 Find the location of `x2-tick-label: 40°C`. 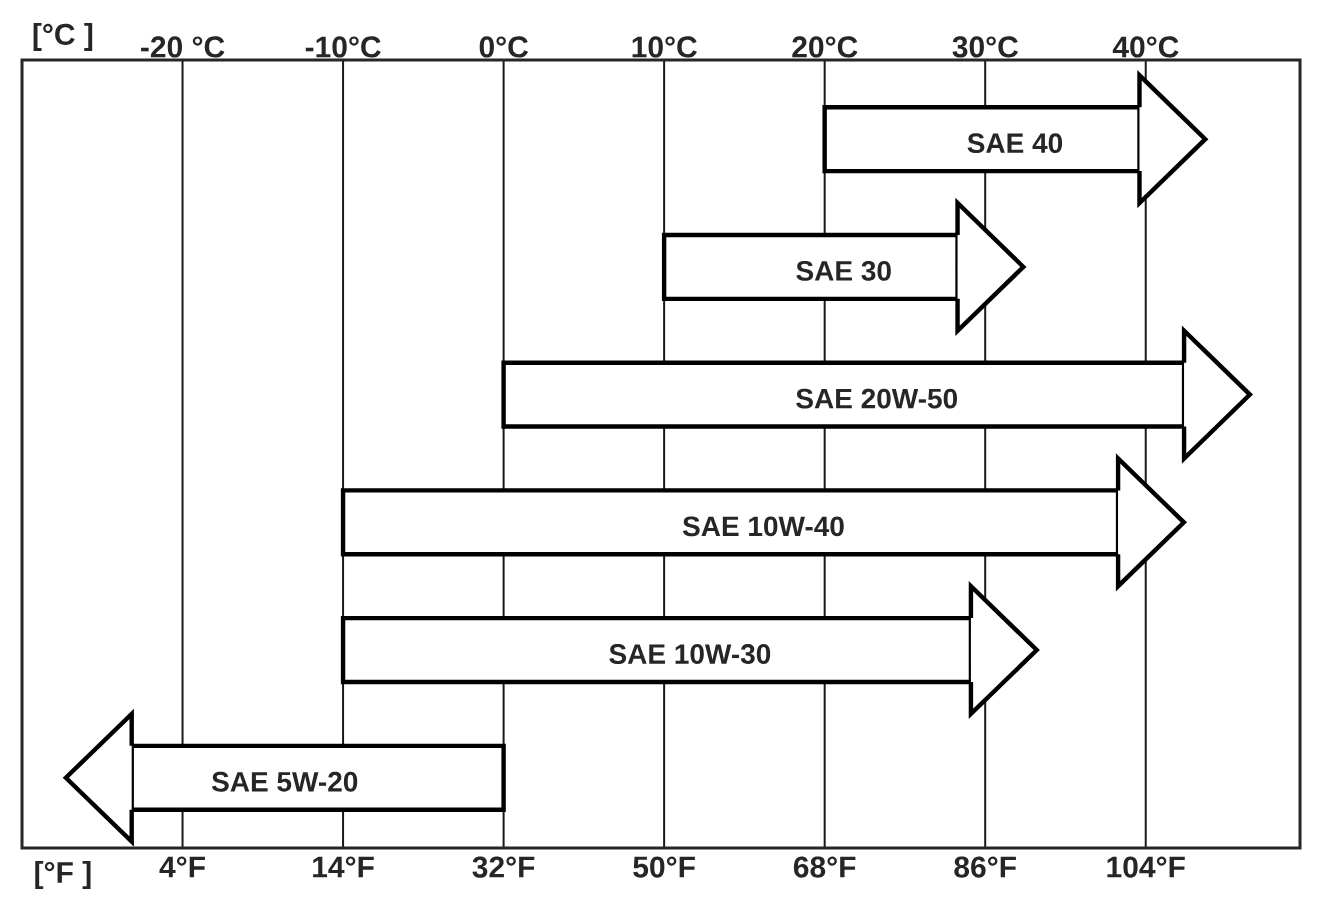

x2-tick-label: 40°C is located at coordinates (1145, 47).